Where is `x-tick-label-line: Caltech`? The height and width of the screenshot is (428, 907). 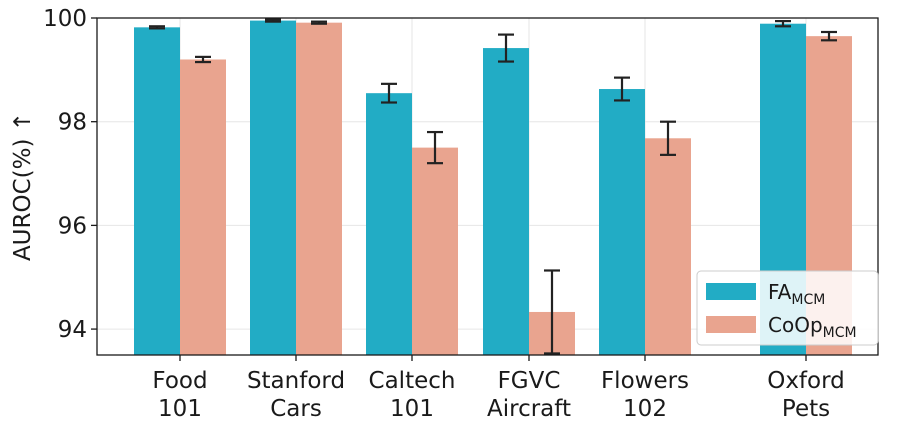 x-tick-label-line: Caltech is located at coordinates (412, 381).